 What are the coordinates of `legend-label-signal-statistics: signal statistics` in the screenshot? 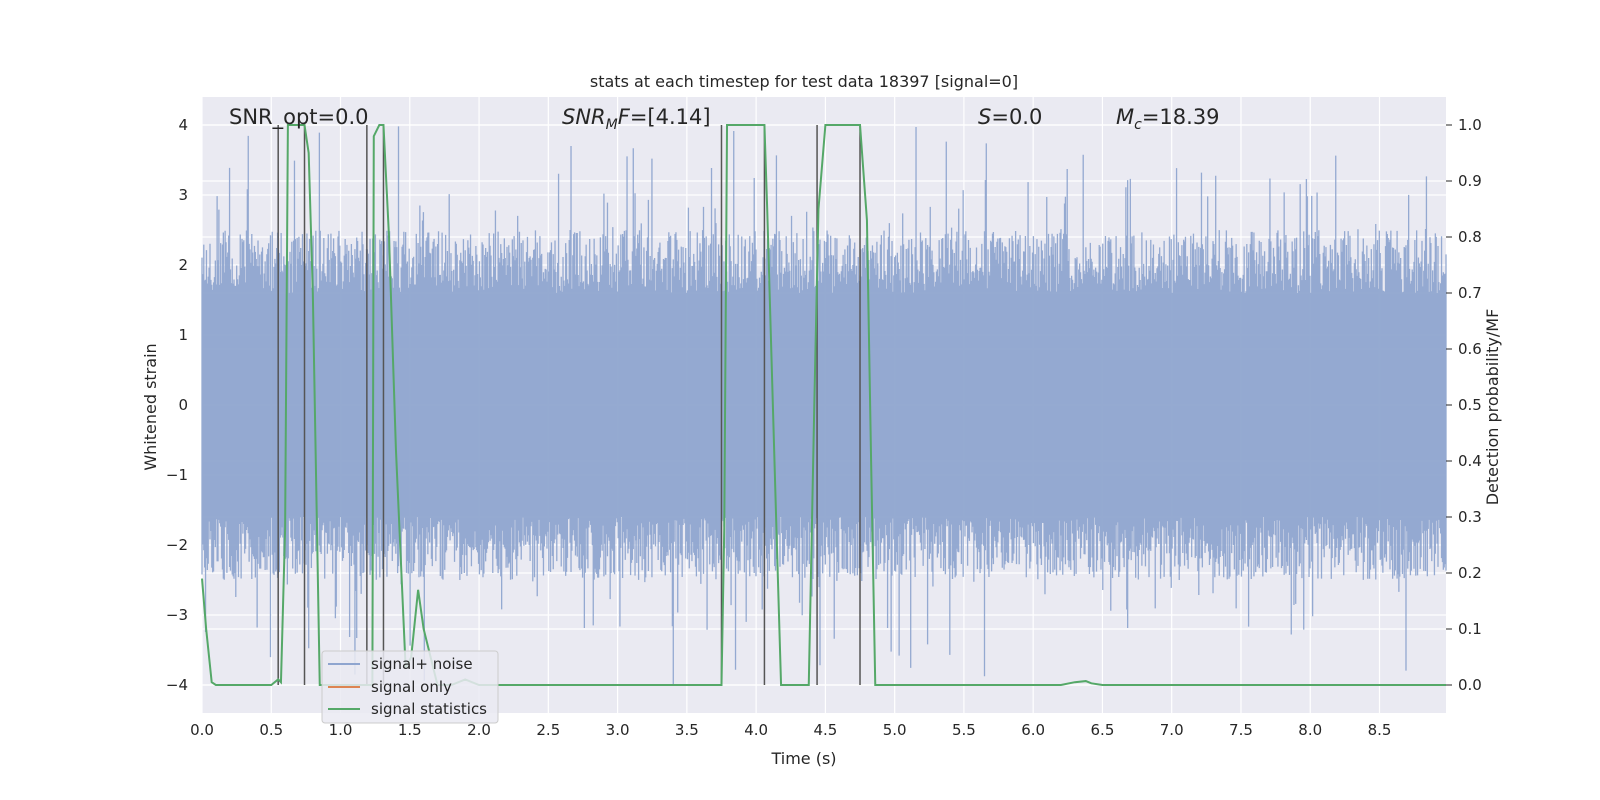 It's located at (429, 709).